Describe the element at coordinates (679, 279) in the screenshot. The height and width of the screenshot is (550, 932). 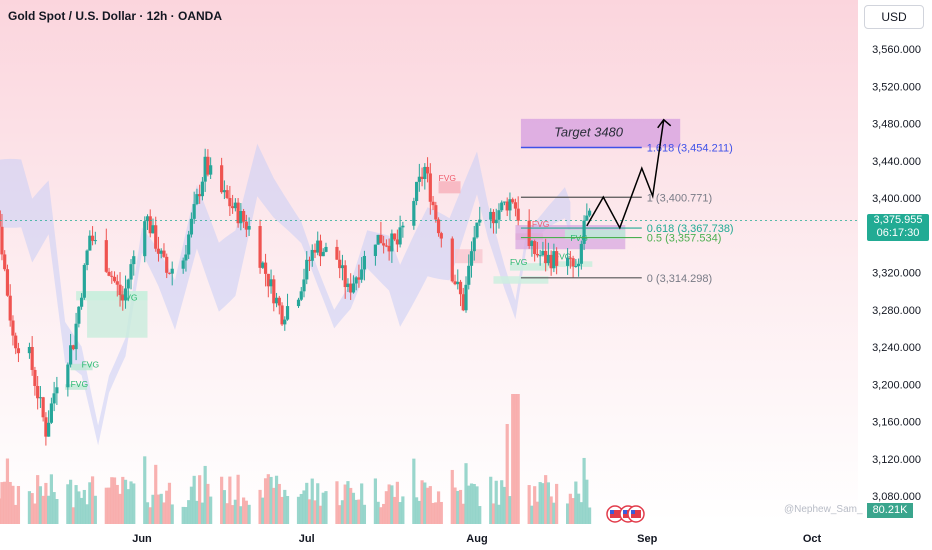
I see `fib-label: 0 (3,314.298)` at that location.